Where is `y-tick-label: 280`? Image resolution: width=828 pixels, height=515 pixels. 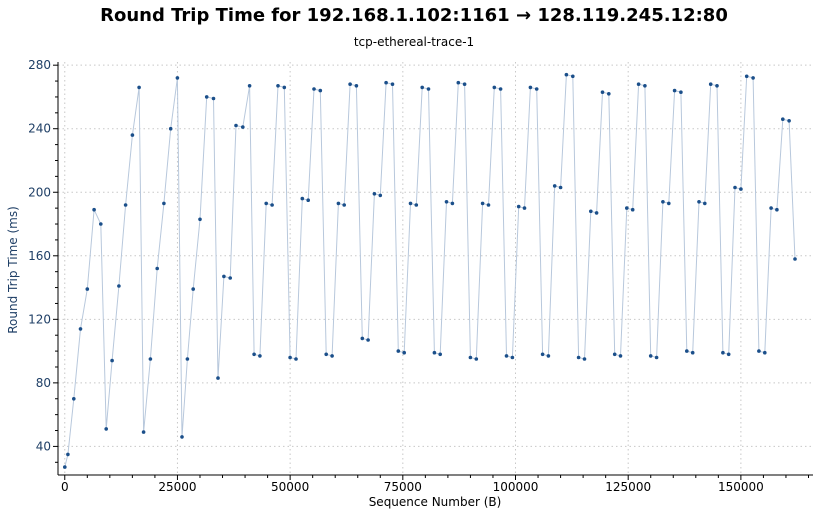 y-tick-label: 280 is located at coordinates (39, 65).